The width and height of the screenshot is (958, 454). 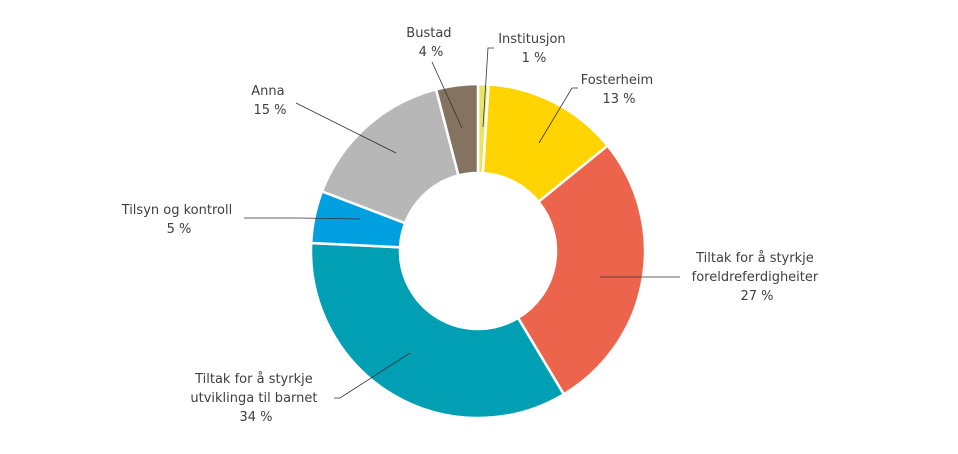 What do you see at coordinates (488, 87) in the screenshot?
I see `leader-institusjon` at bounding box center [488, 87].